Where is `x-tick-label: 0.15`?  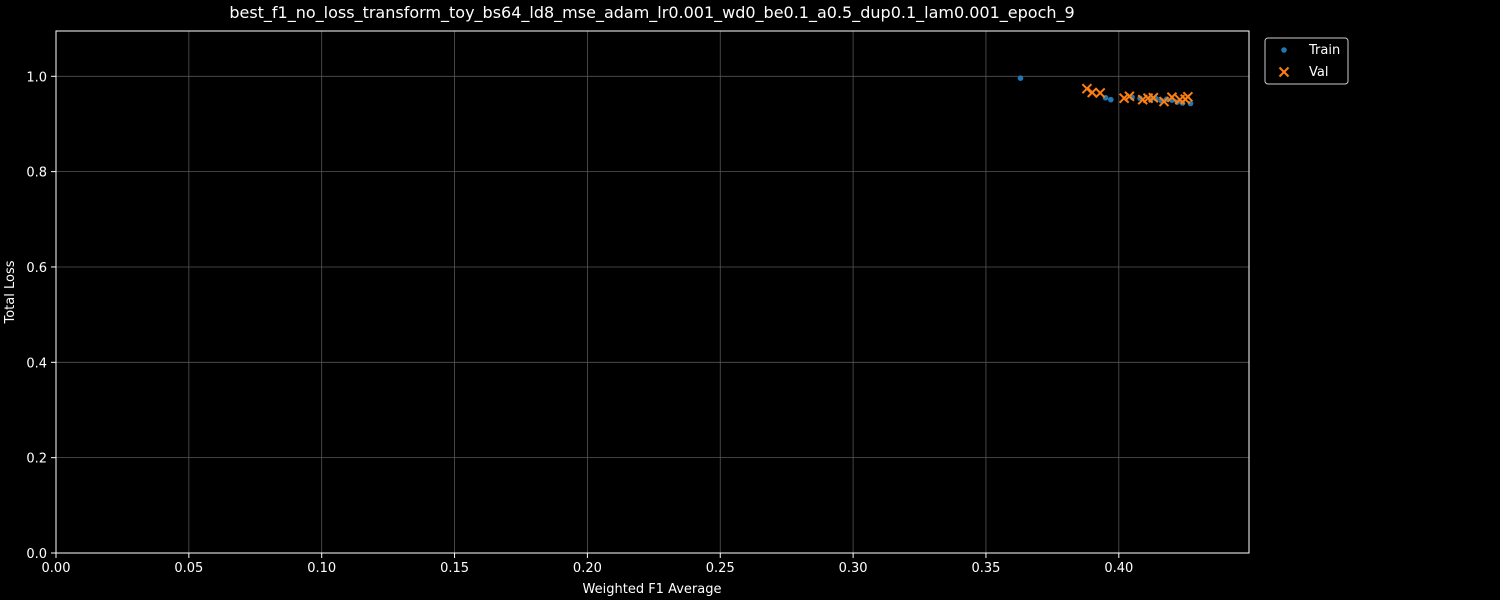
x-tick-label: 0.15 is located at coordinates (454, 568).